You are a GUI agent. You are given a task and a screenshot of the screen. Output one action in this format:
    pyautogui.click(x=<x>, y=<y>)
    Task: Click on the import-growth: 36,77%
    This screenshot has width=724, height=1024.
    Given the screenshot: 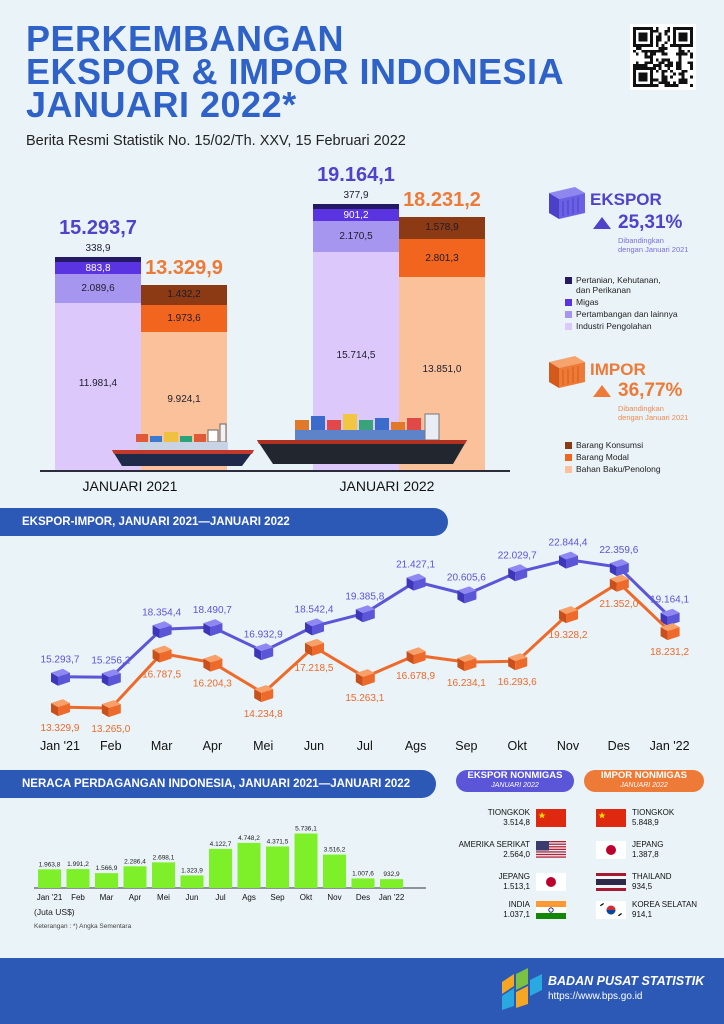 What is the action you would take?
    pyautogui.click(x=637, y=391)
    